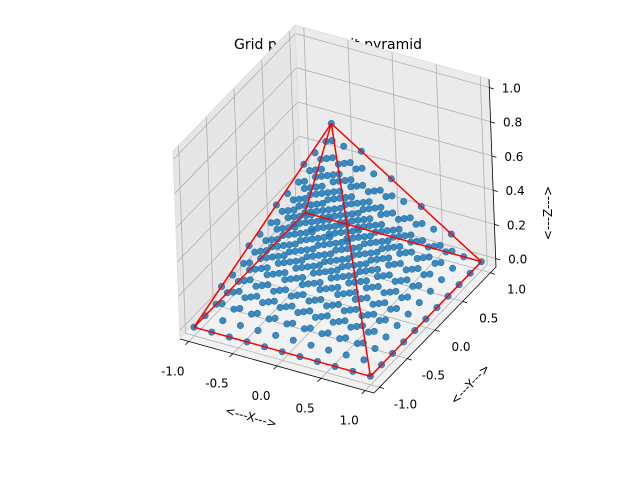 The height and width of the screenshot is (480, 640). I want to click on z-tick-mark, so click(498, 259).